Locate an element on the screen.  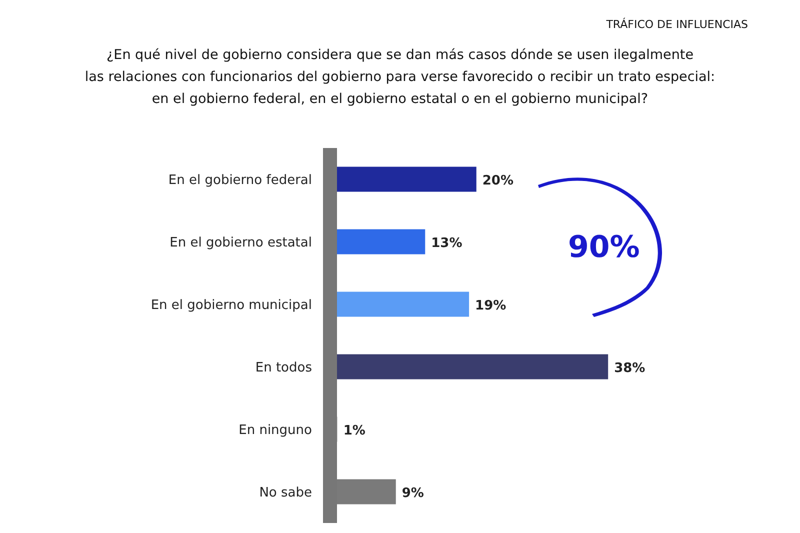
y-tick-label: No sabe is located at coordinates (285, 492).